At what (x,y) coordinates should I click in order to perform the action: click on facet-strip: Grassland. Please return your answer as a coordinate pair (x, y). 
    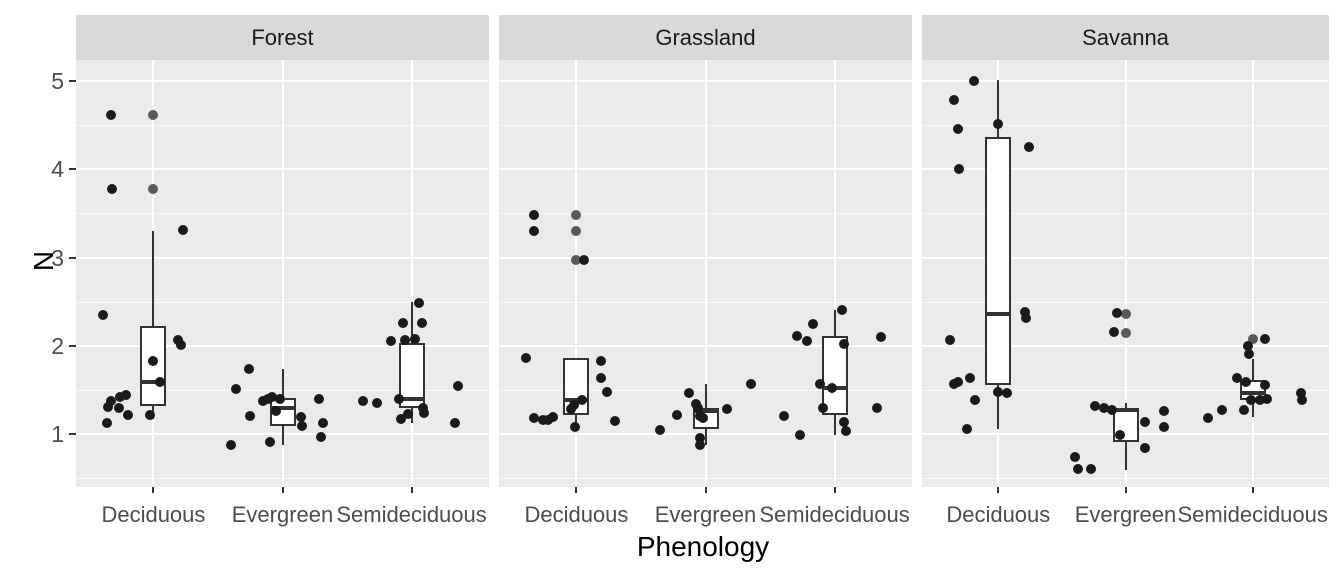
    Looking at the image, I should click on (705, 37).